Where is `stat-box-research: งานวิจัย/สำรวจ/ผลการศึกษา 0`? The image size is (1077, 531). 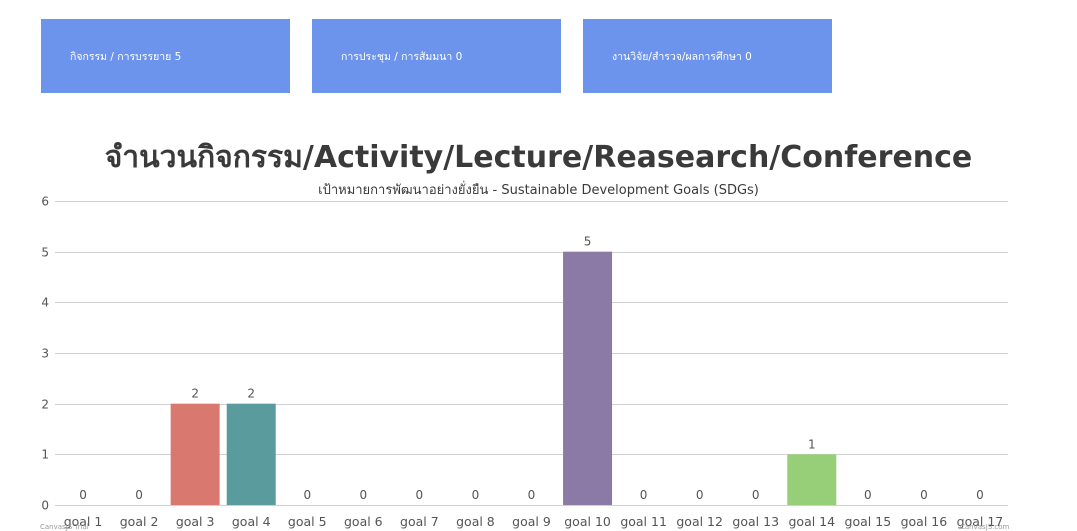
stat-box-research: งานวิจัย/สำรวจ/ผลการศึกษา 0 is located at coordinates (707, 56).